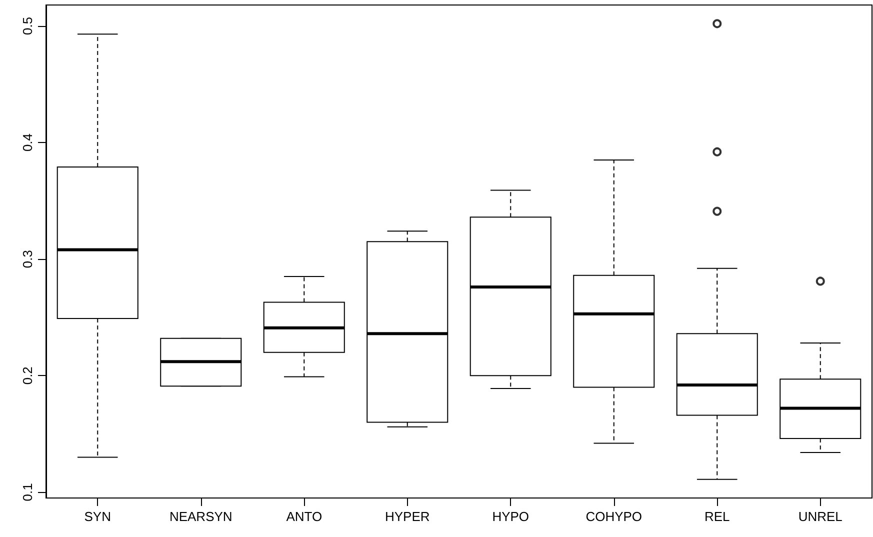 This screenshot has height=537, width=873. I want to click on x-tick-label: UNREL, so click(820, 516).